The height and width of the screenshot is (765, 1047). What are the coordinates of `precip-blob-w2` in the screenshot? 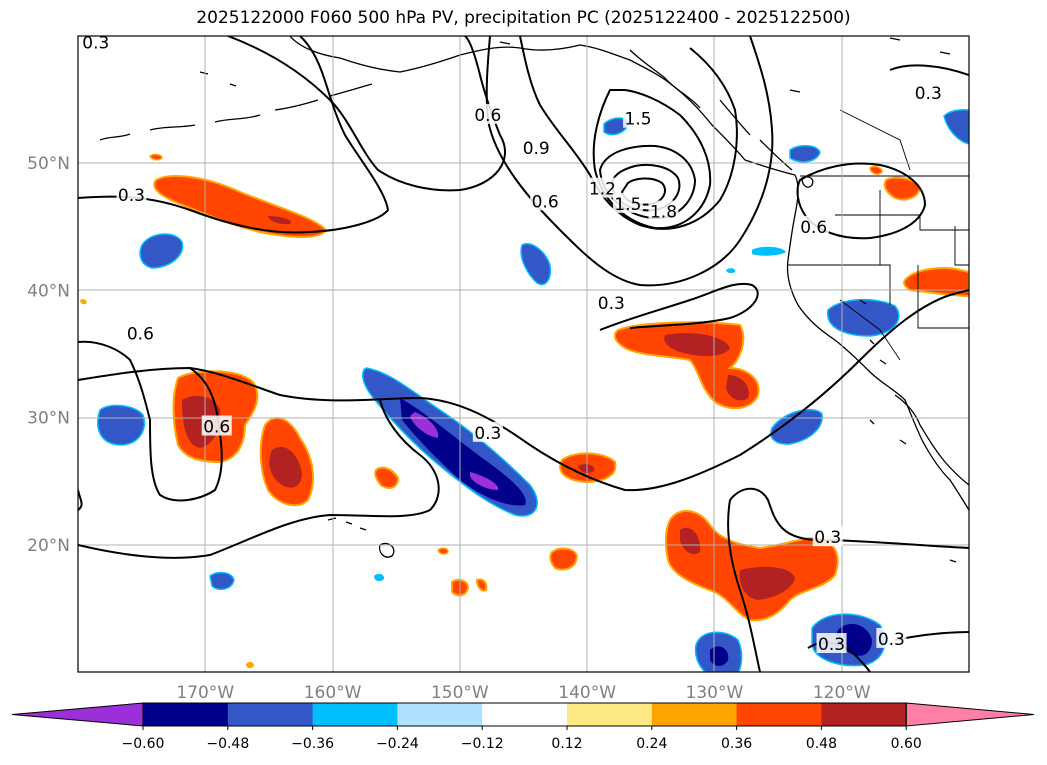 It's located at (121, 425).